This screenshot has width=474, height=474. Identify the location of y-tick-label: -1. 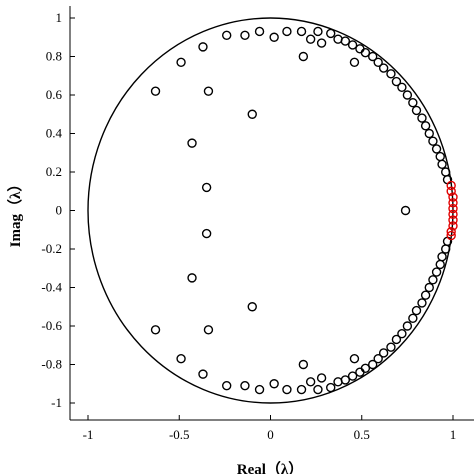
(56, 402).